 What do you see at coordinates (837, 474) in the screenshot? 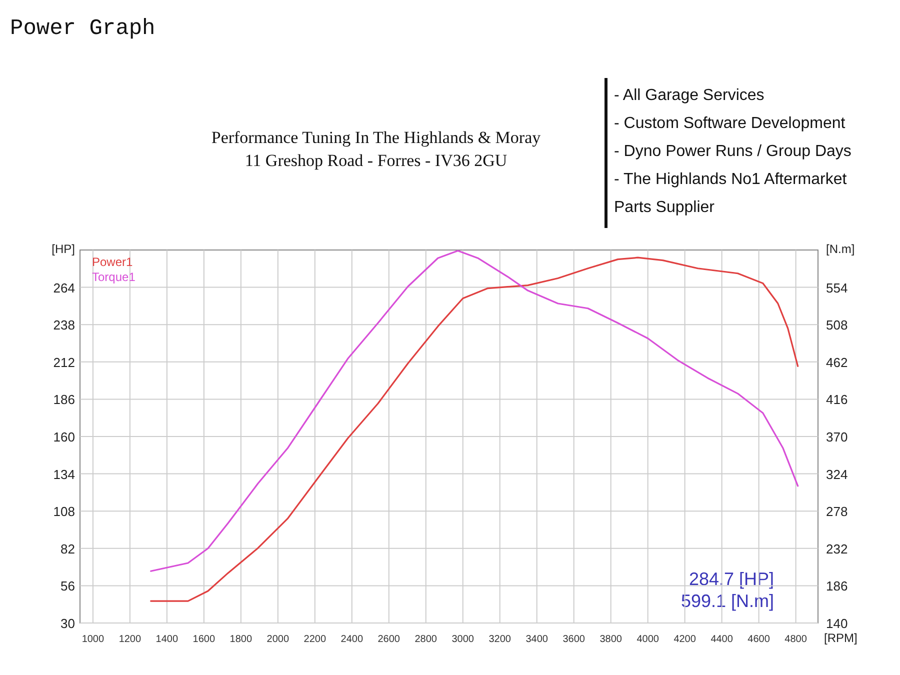
I see `y2-tick-label: 324` at bounding box center [837, 474].